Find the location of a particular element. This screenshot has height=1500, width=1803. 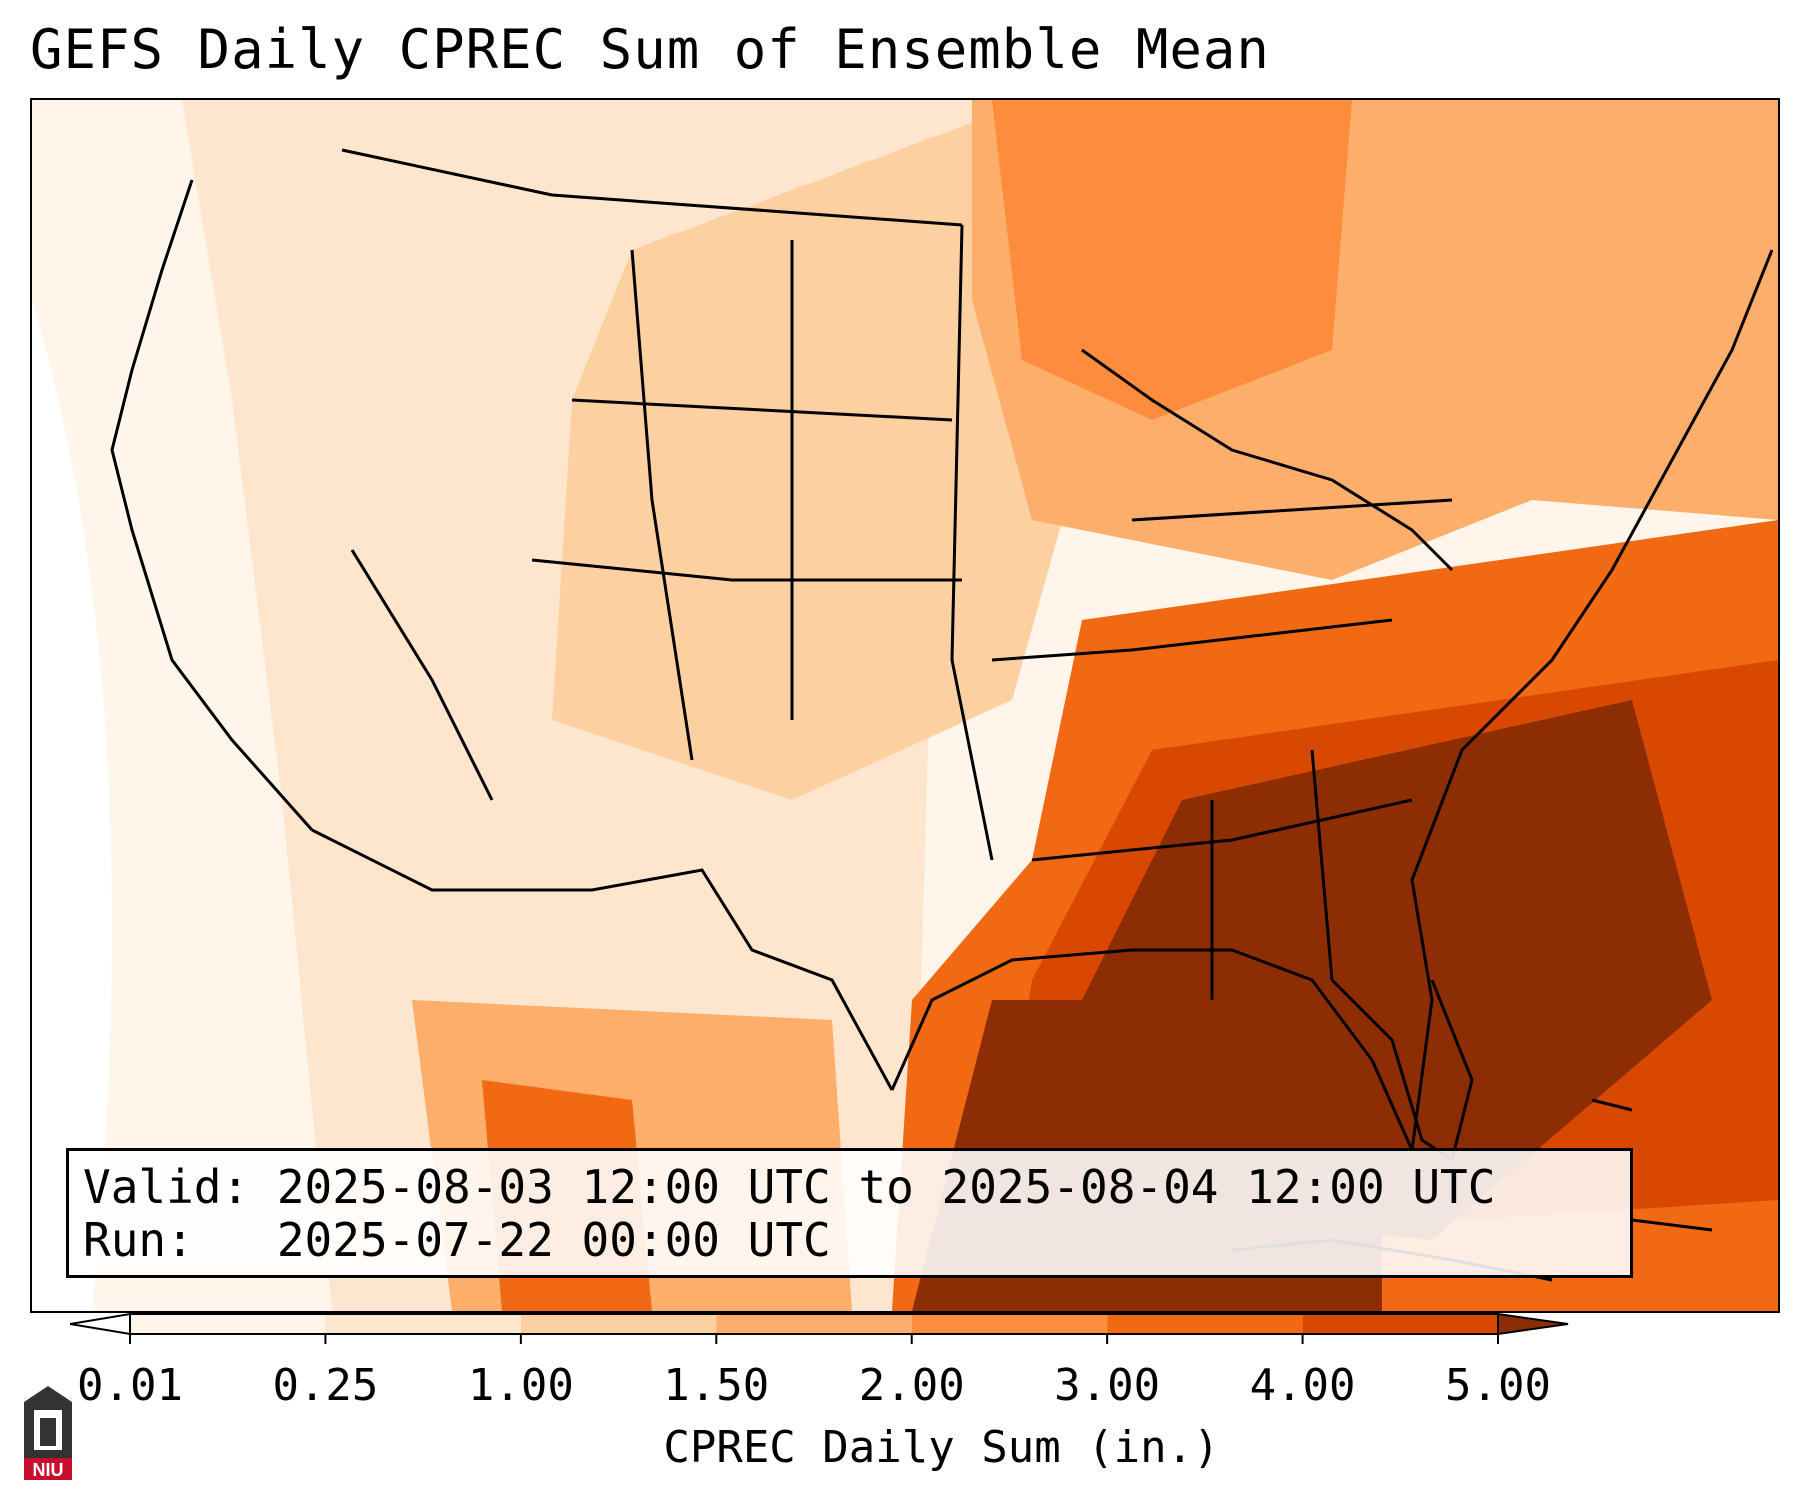

island-hispaniola is located at coordinates (1672, 1225).